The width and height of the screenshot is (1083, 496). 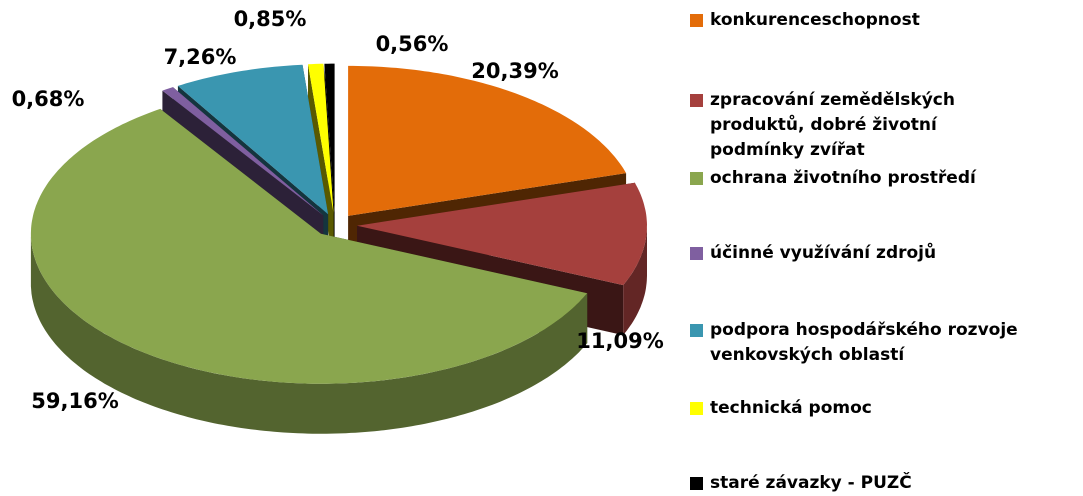 I want to click on legend-entry: účinné využívání zdrojů, so click(x=885, y=253).